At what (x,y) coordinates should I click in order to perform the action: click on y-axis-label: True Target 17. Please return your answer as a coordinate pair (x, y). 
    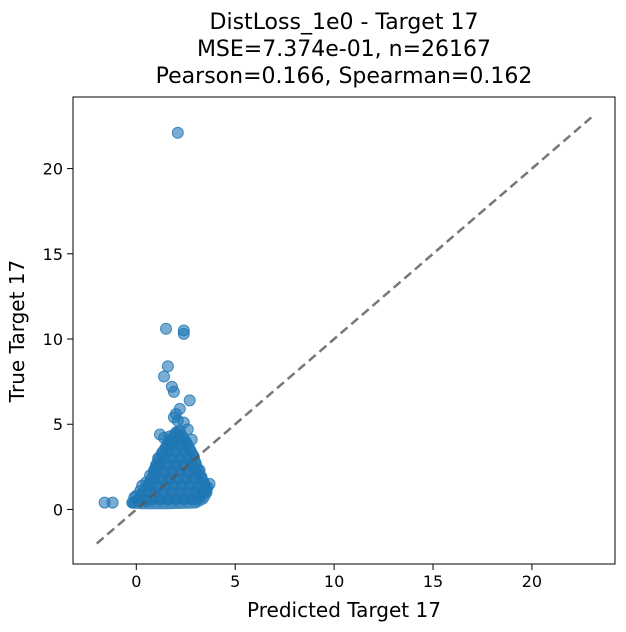
    Looking at the image, I should click on (17, 332).